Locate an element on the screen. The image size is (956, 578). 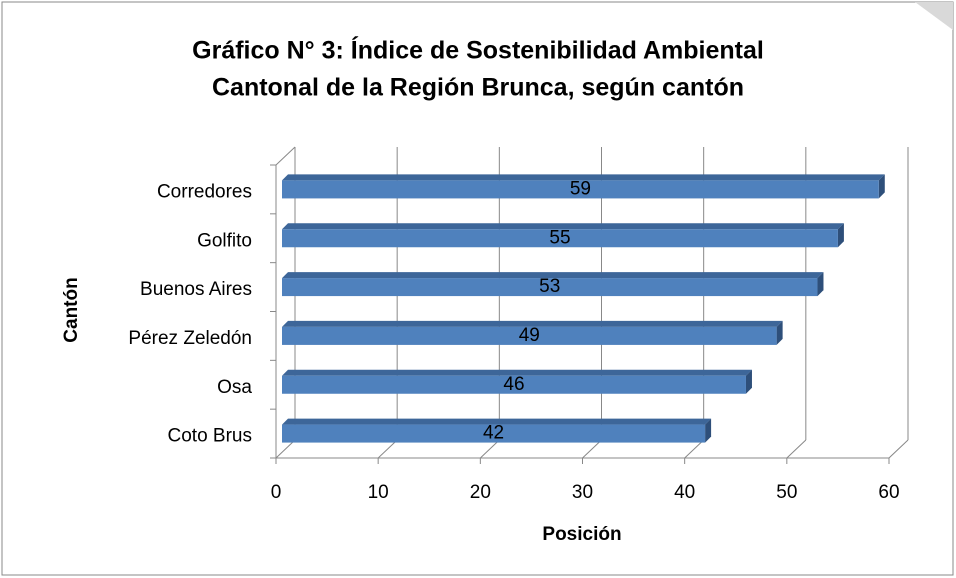
x-tick-label: 40 is located at coordinates (684, 492).